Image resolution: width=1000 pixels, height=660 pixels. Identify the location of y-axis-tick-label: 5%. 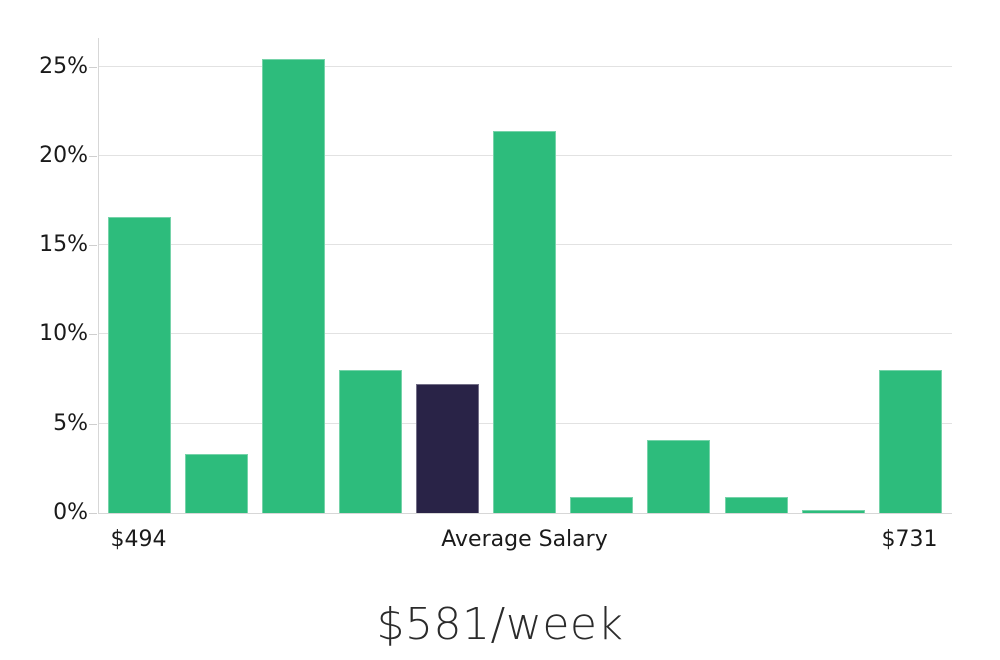
(70, 423).